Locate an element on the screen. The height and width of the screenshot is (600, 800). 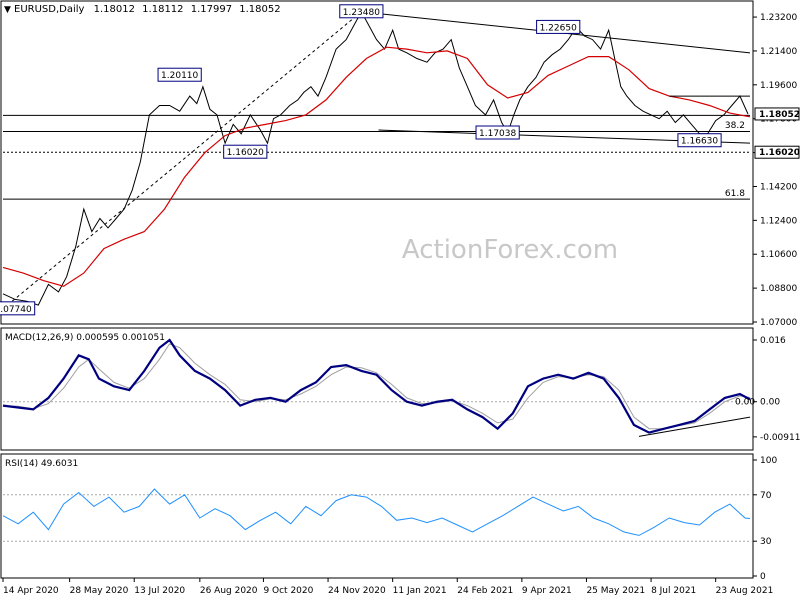
y-tick-label: 1.19600 is located at coordinates (778, 86).